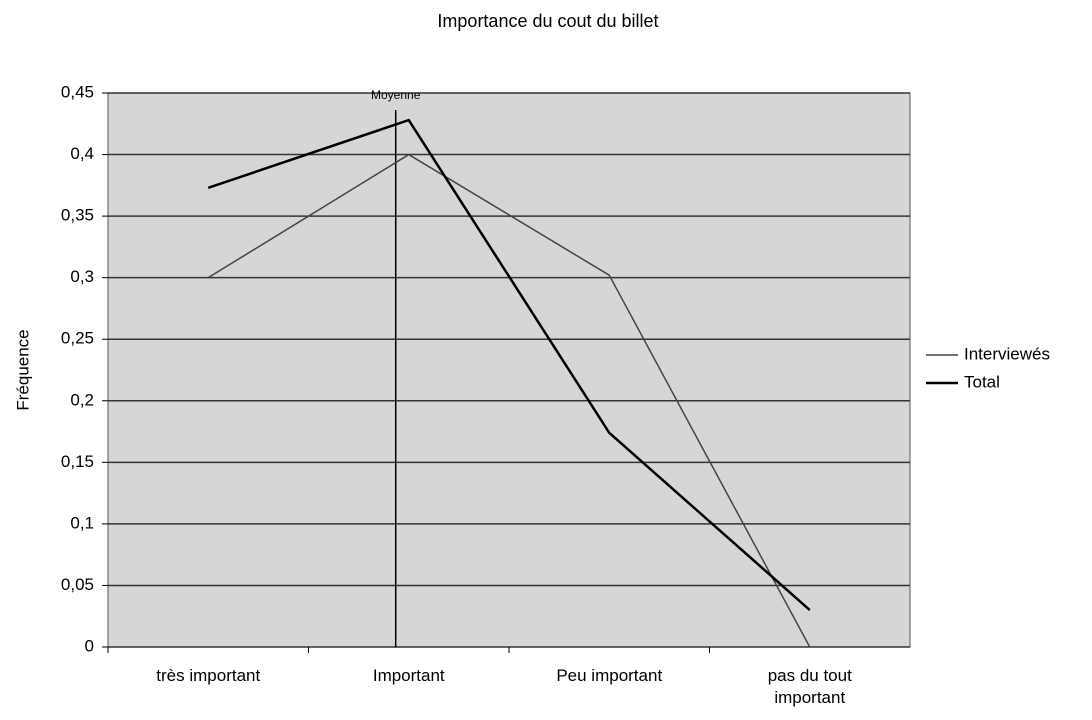 Image resolution: width=1092 pixels, height=720 pixels. I want to click on y-axis-label: Fréquence, so click(22, 369).